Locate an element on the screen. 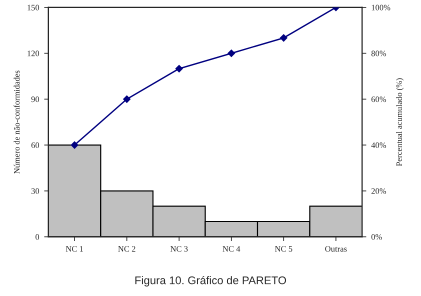 The image size is (421, 296). y2-tick-label: 40% is located at coordinates (378, 145).